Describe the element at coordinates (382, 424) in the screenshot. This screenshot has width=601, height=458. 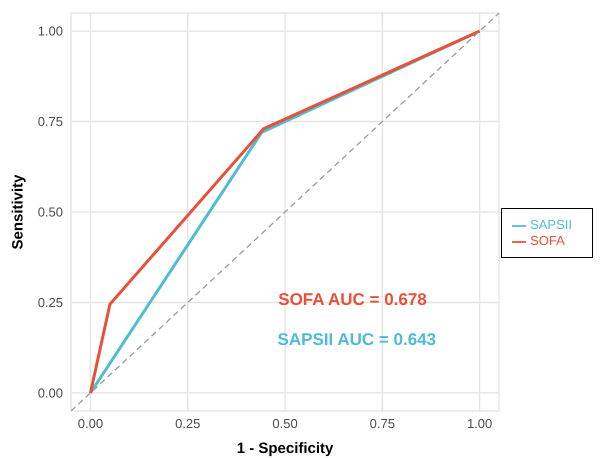
I see `x-tick-label: 0.75` at that location.